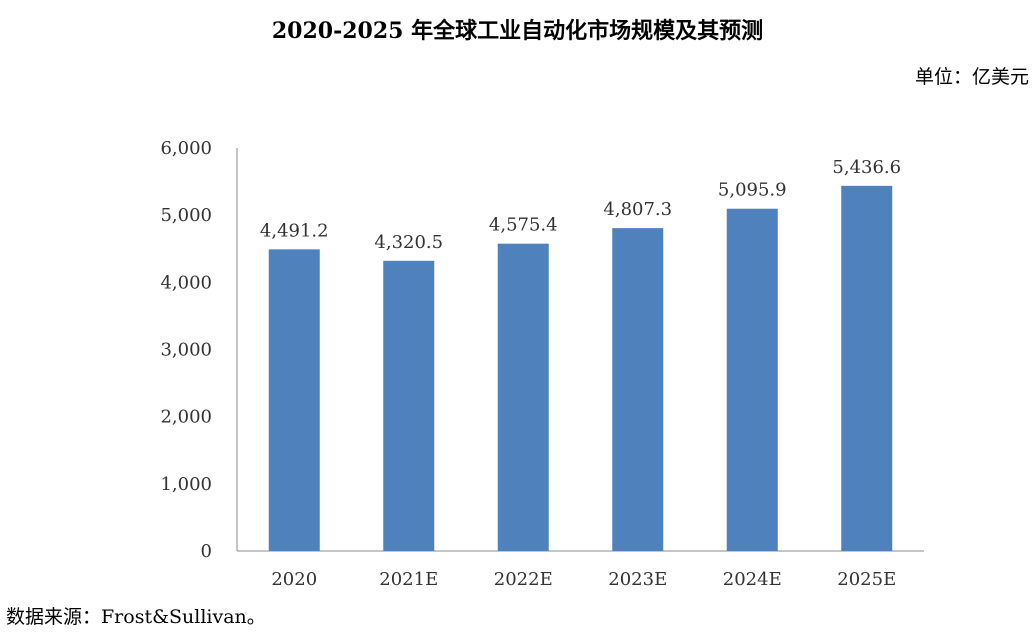 This screenshot has width=1035, height=637. What do you see at coordinates (637, 579) in the screenshot?
I see `x-tick-label: 2023E` at bounding box center [637, 579].